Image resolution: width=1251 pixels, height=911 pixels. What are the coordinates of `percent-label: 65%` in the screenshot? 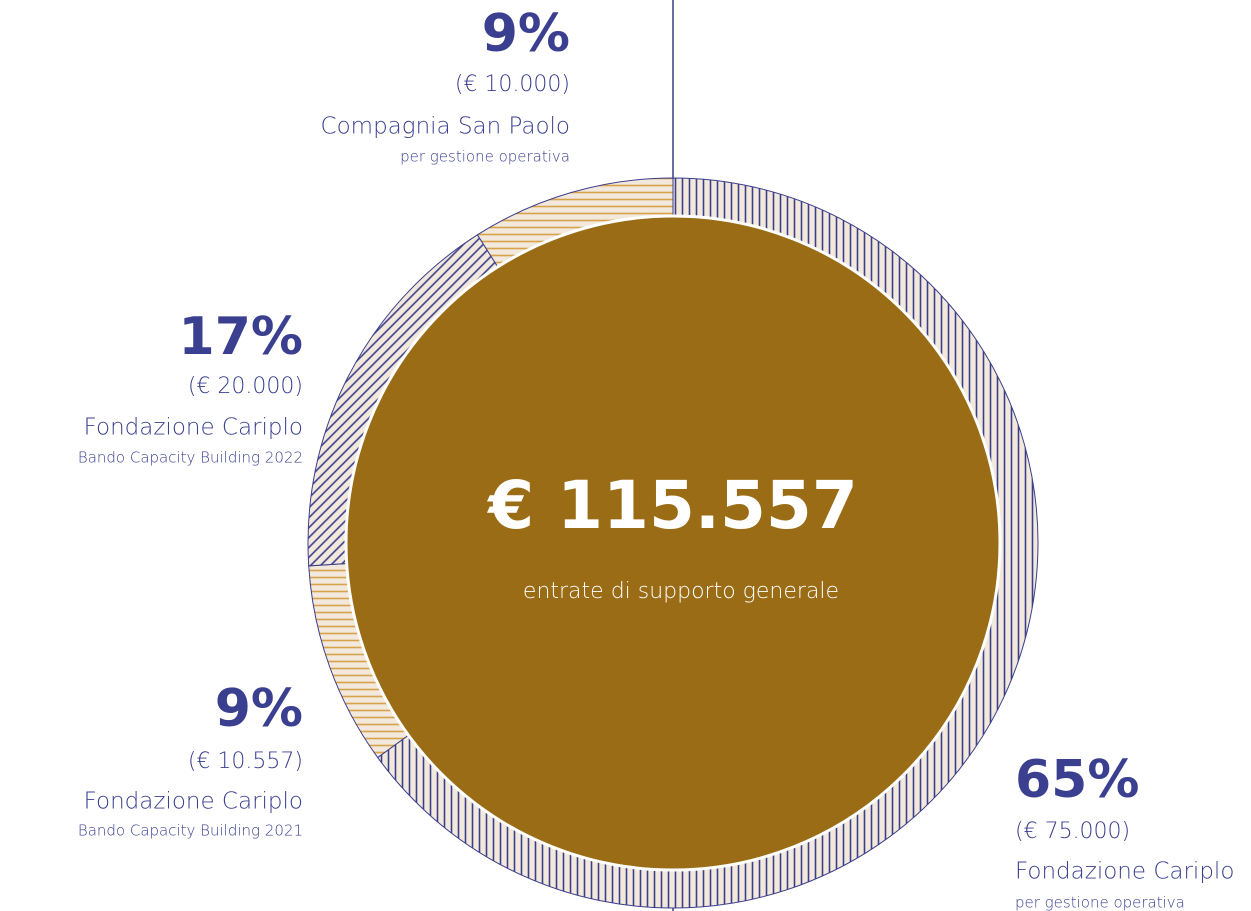 It's located at (1077, 780).